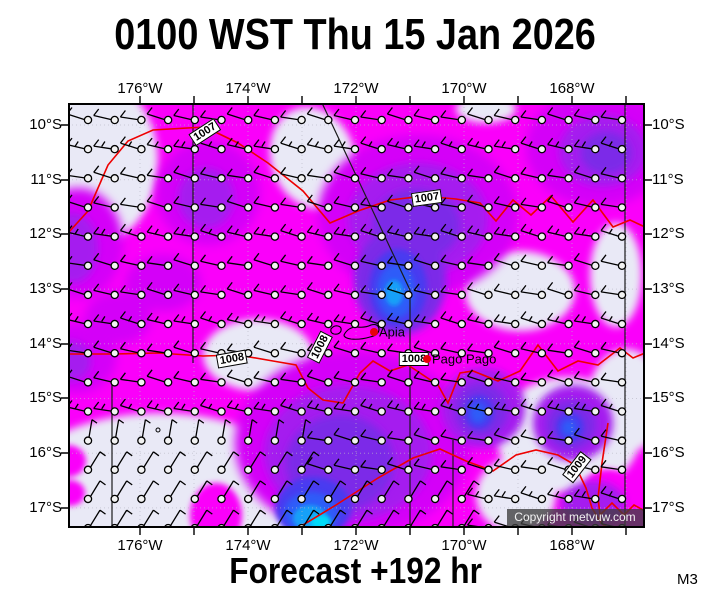 This screenshot has height=600, width=711. Describe the element at coordinates (46, 179) in the screenshot. I see `lat-label-left-1: 11°S` at that location.